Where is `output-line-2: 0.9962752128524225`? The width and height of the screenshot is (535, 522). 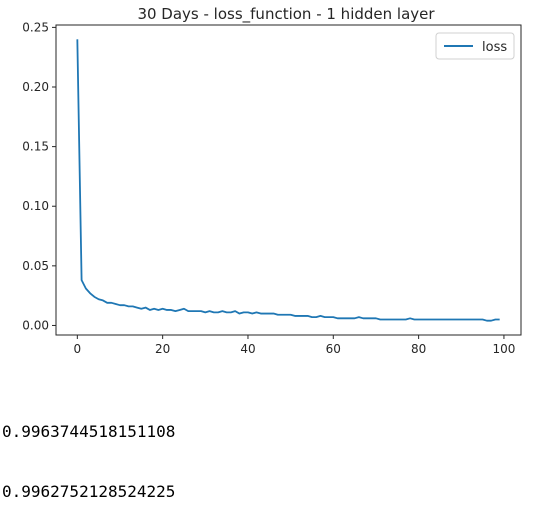 output-line-2: 0.9962752128524225 is located at coordinates (88, 492).